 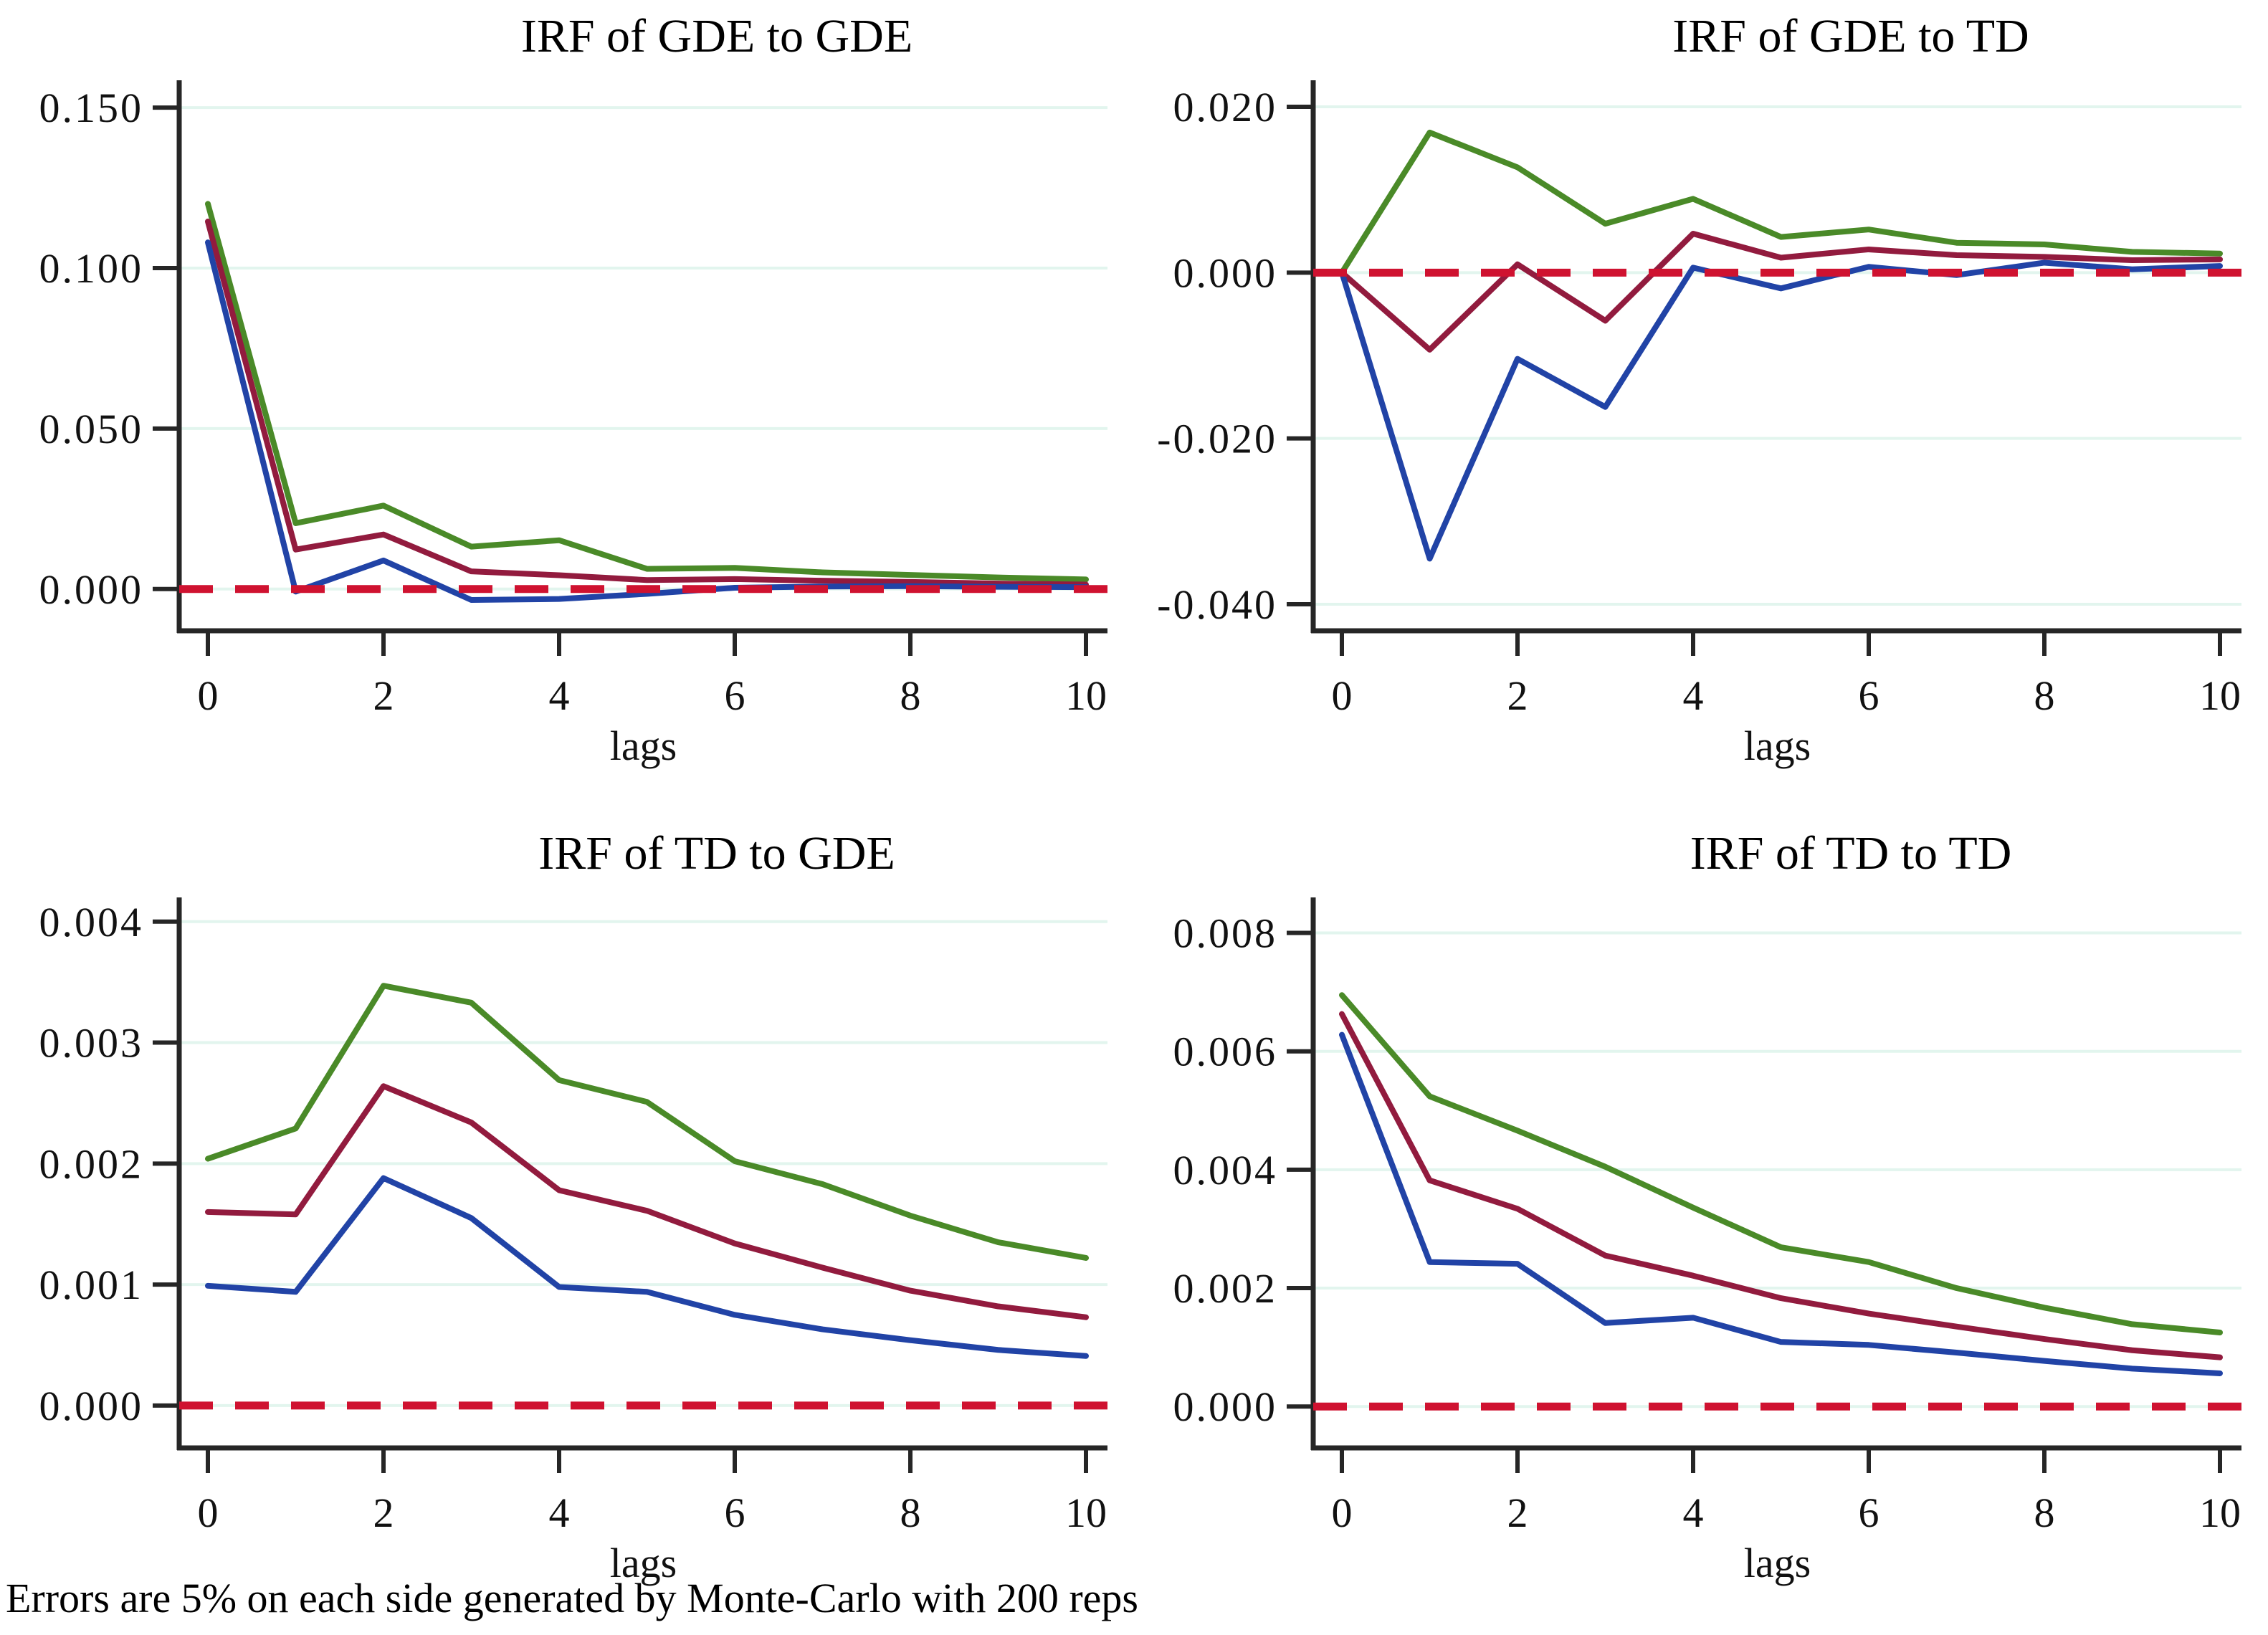 I want to click on y-tick-label: 0.100, so click(x=91, y=268).